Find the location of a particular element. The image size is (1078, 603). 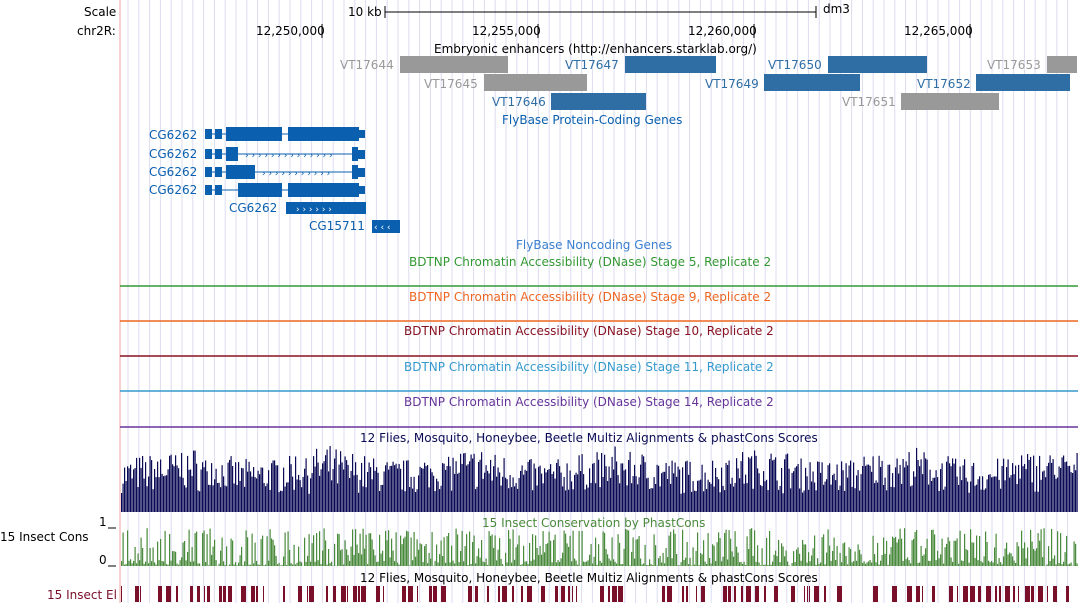

side-label-elements: 15 Insect El is located at coordinates (82, 595).